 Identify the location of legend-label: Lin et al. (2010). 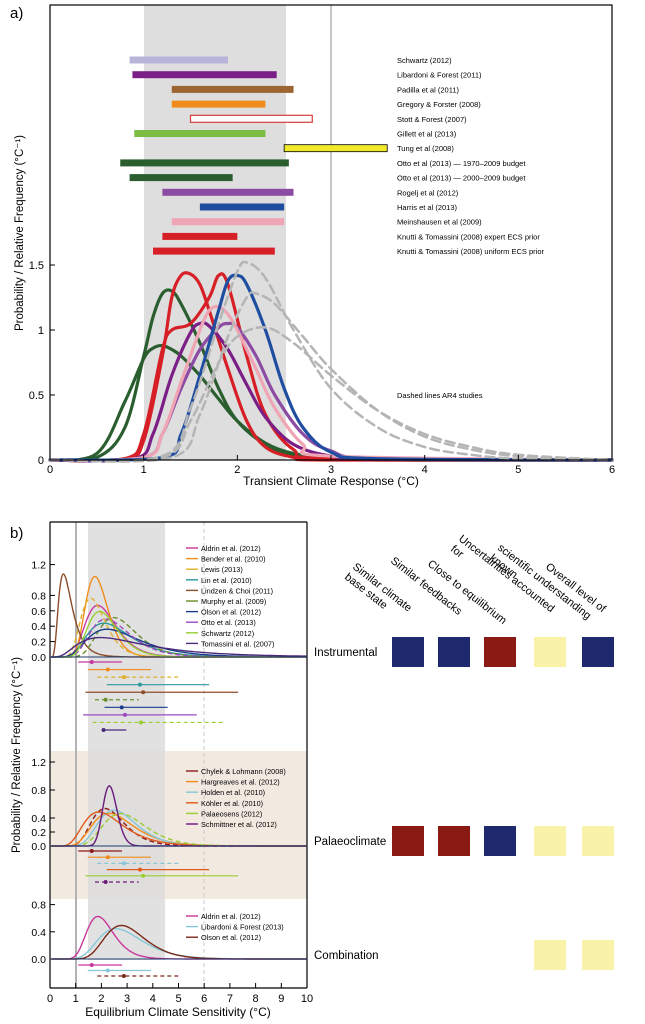
(226, 580).